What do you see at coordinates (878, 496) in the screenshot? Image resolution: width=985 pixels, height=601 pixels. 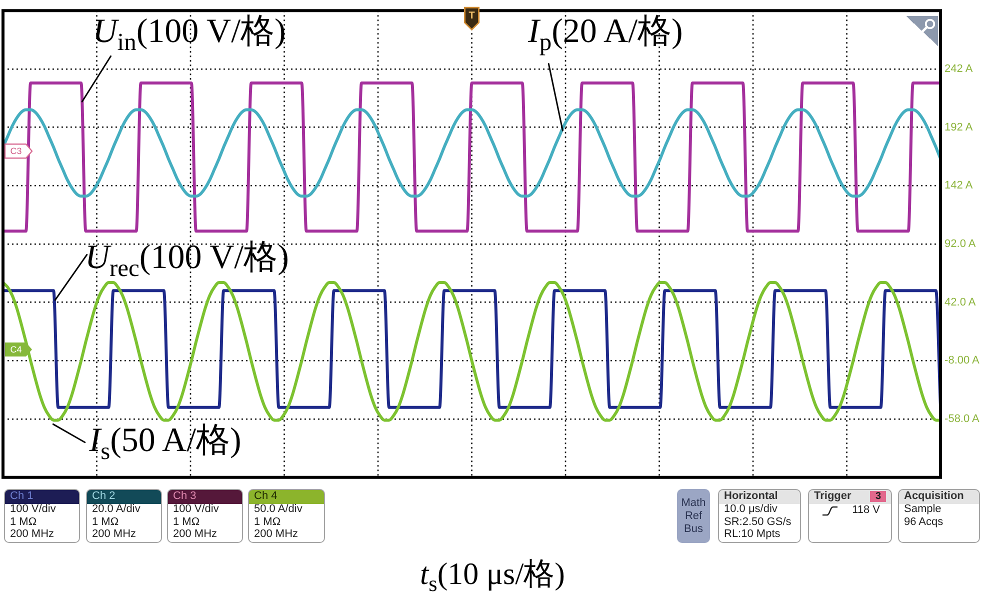 I see `text: 3` at bounding box center [878, 496].